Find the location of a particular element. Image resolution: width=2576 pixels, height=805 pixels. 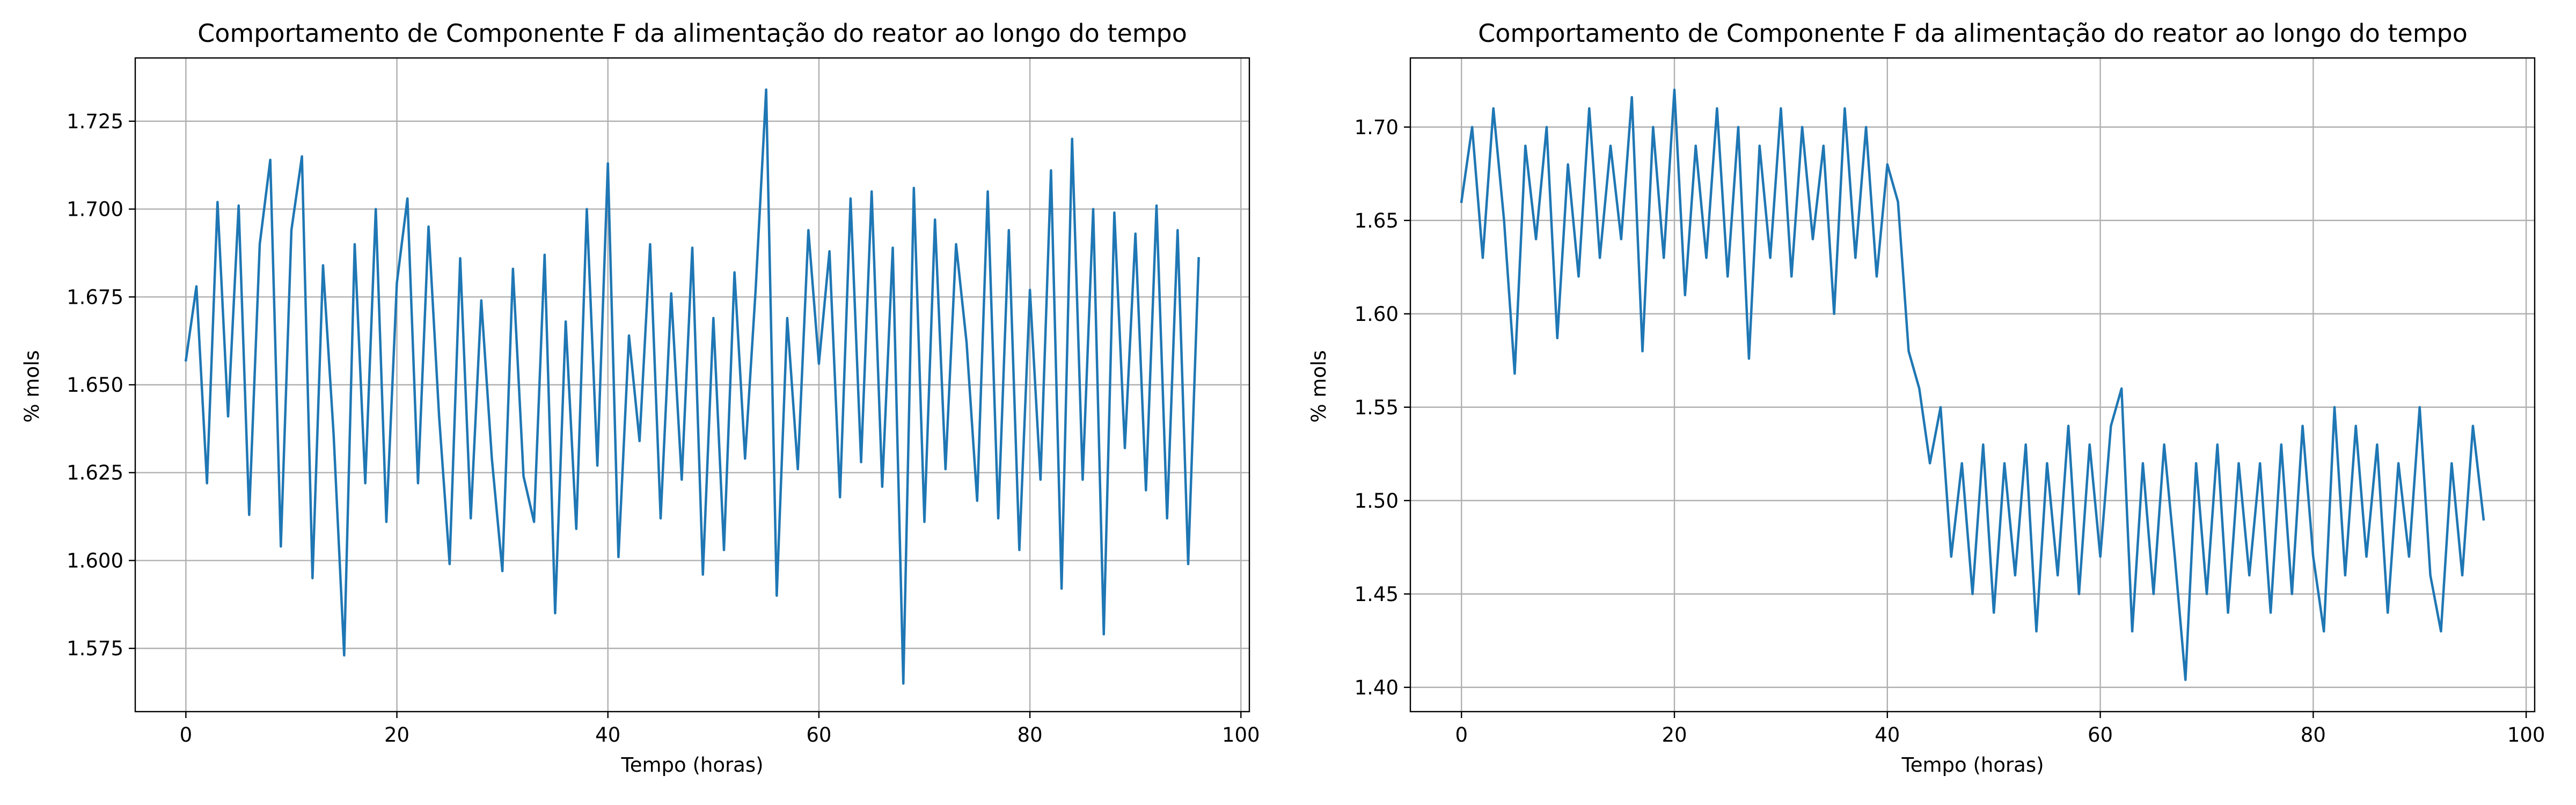

chart-right-xtick-label: 40 is located at coordinates (1887, 735).